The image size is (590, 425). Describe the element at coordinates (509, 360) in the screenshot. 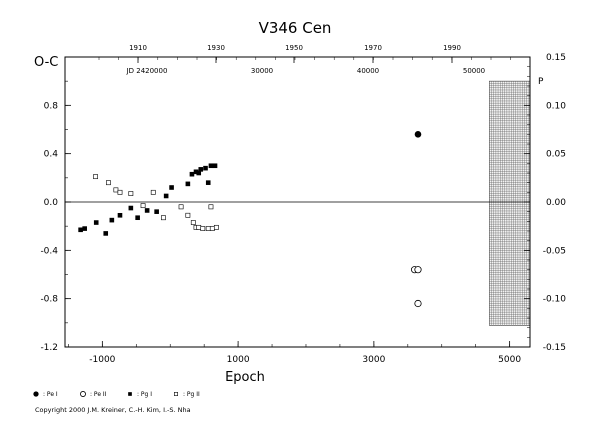

I see `x-tick-label: 5000` at that location.